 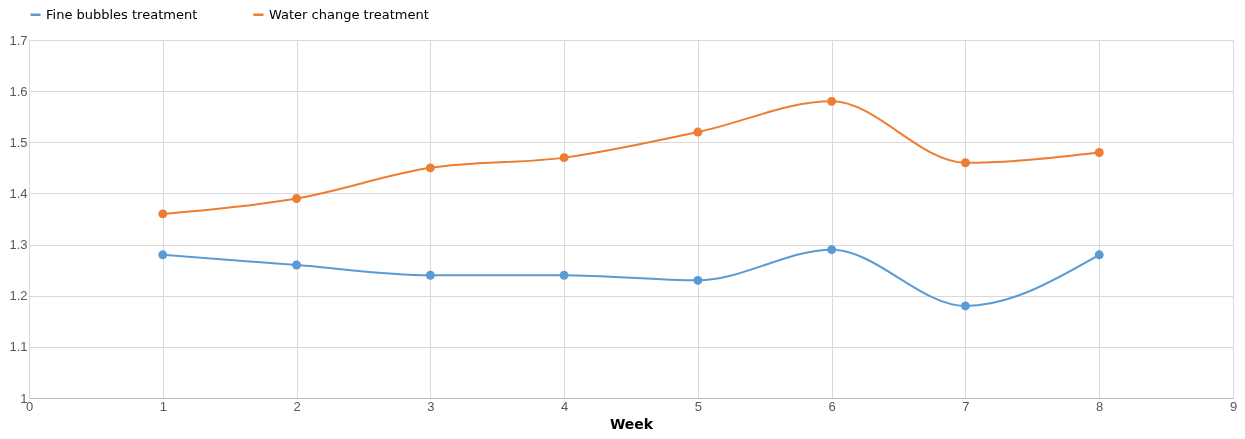 I want to click on x-tick-label: 4, so click(x=564, y=406).